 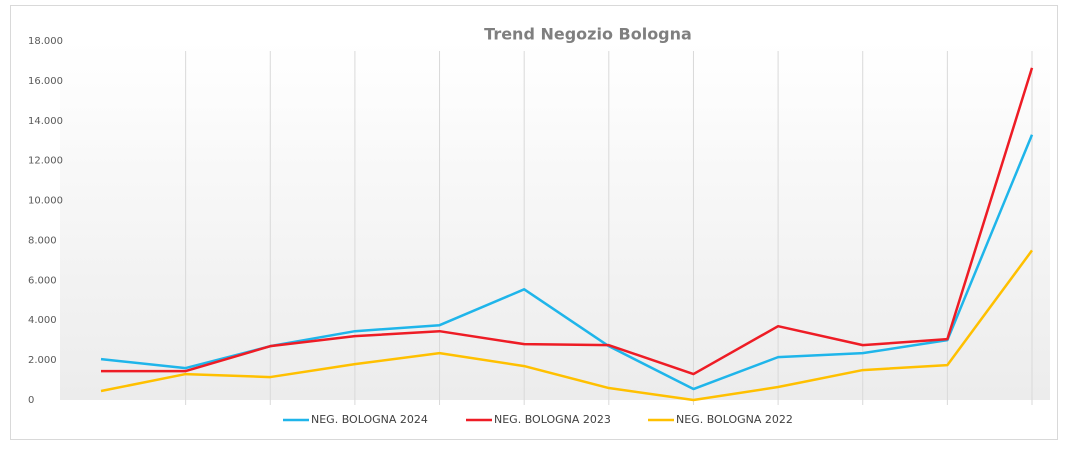 What do you see at coordinates (45, 201) in the screenshot?
I see `y-tick-label: 10.000` at bounding box center [45, 201].